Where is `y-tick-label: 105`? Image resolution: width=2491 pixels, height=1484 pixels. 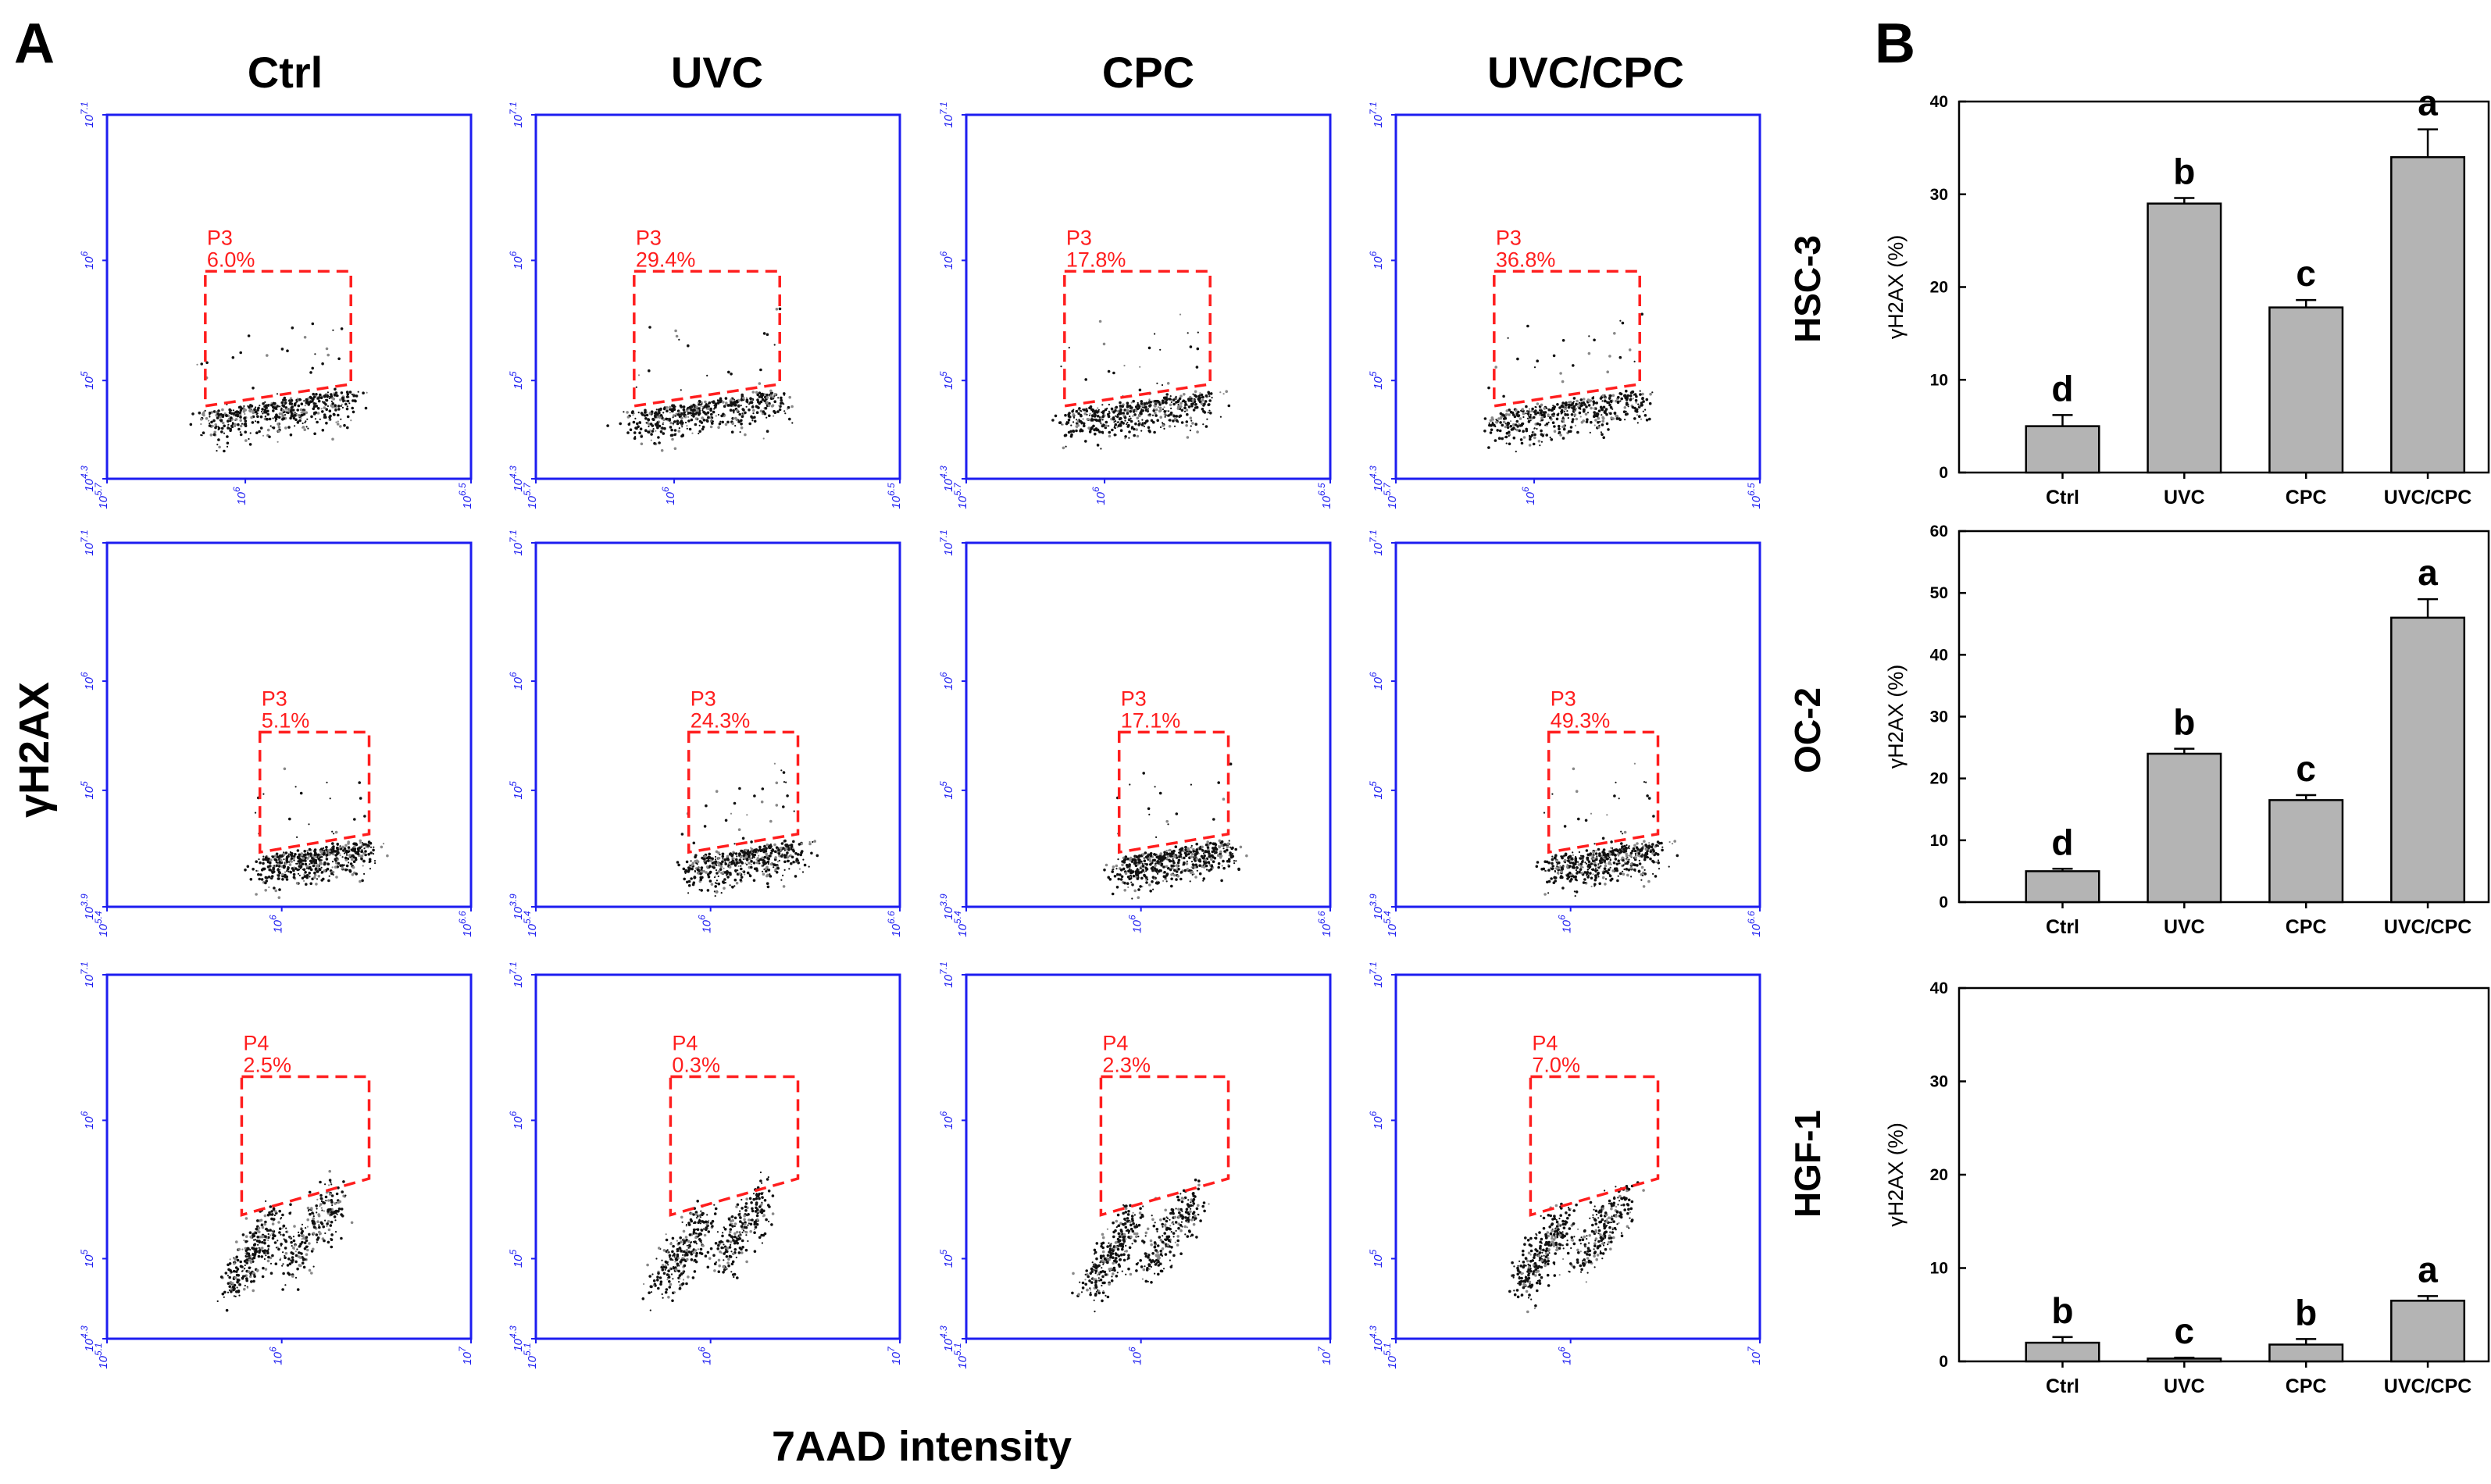
y-tick-label: 105 is located at coordinates (87, 1258).